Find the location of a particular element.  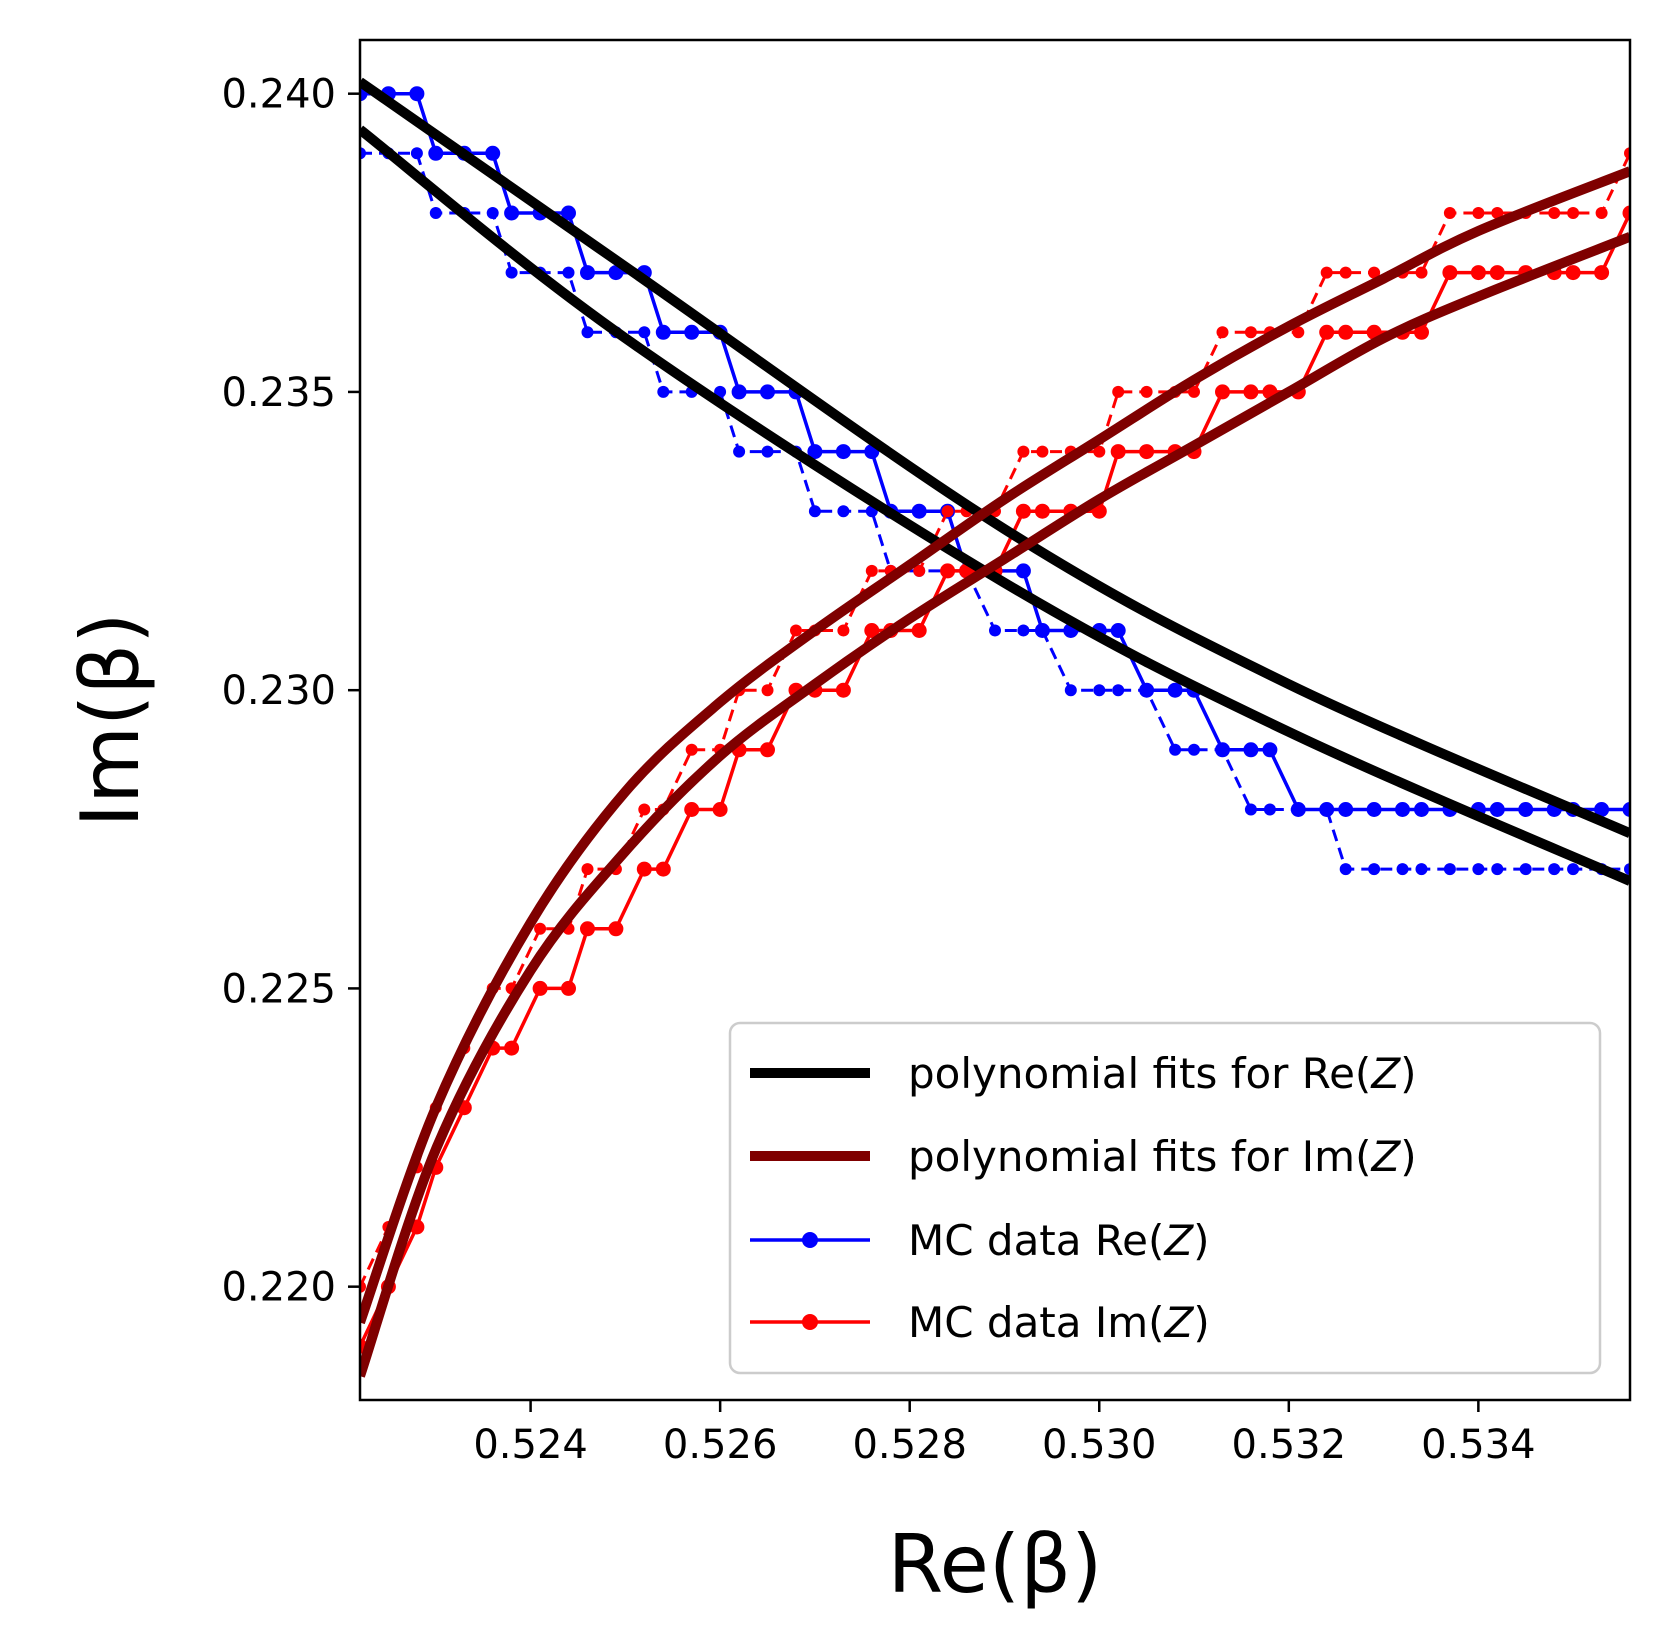

legend-label: polynomial fits for Im(Z) is located at coordinates (1162, 1156).